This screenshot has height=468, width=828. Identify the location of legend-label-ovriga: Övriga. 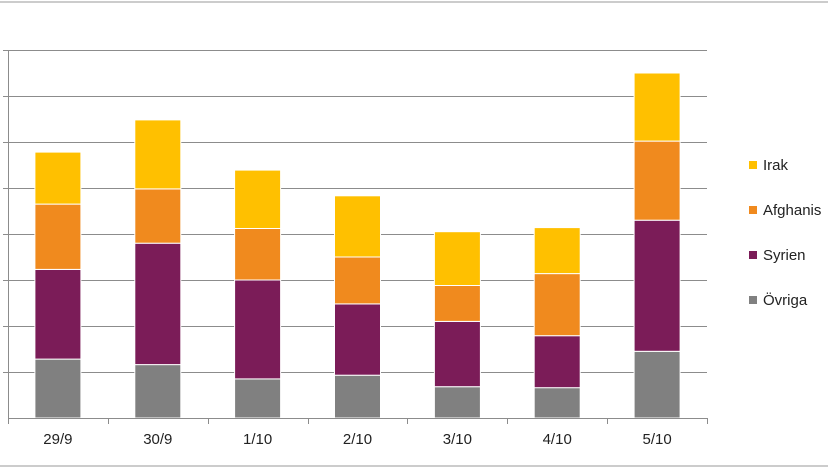
(785, 300).